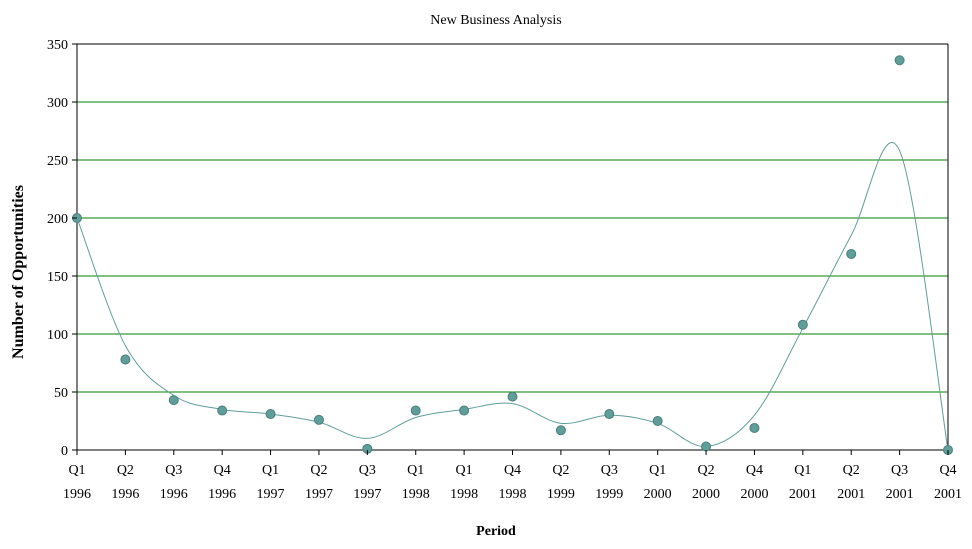  Describe the element at coordinates (495, 20) in the screenshot. I see `chart-title: New Business Analysis` at that location.